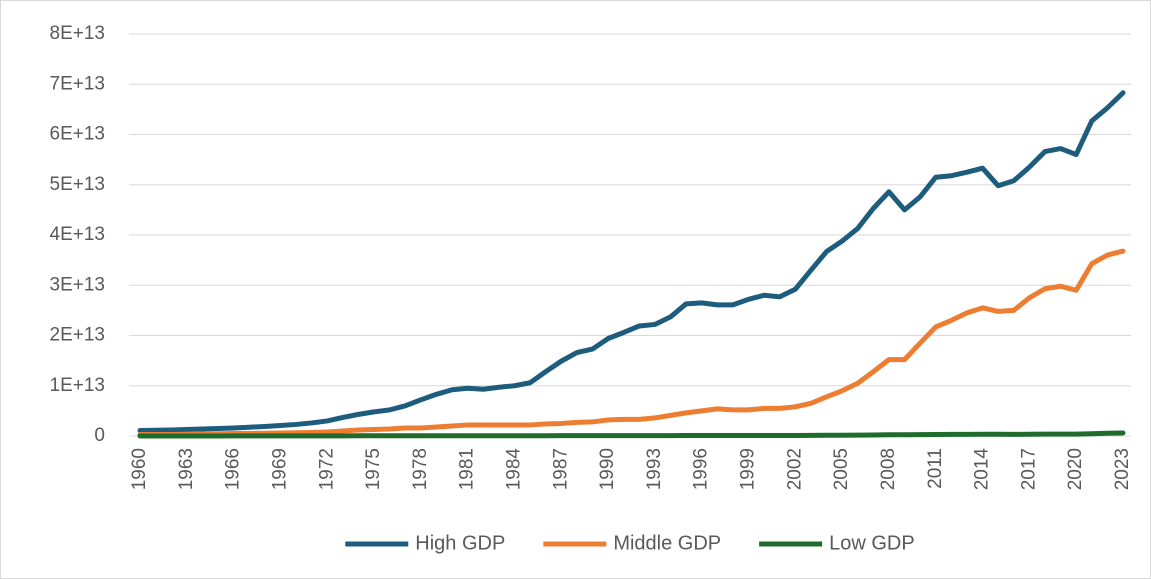  I want to click on y-tick-label: 2E+13, so click(77, 335).